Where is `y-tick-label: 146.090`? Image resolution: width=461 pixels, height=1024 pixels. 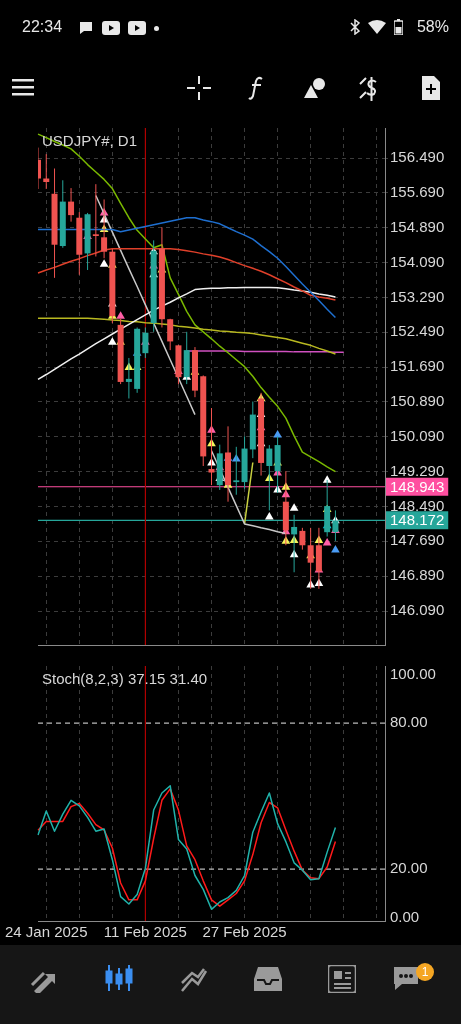
y-tick-label: 146.090 is located at coordinates (417, 610).